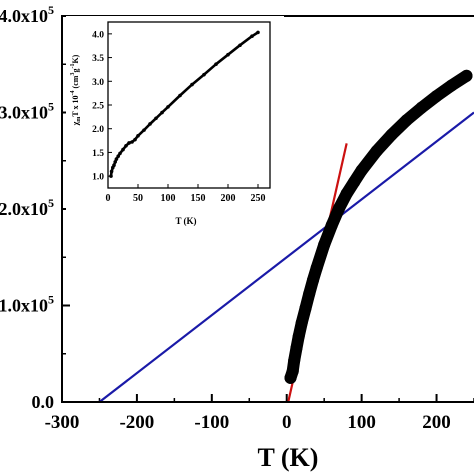 This screenshot has width=474, height=474. What do you see at coordinates (185, 221) in the screenshot?
I see `inset-x-axis-title: T (K)` at bounding box center [185, 221].